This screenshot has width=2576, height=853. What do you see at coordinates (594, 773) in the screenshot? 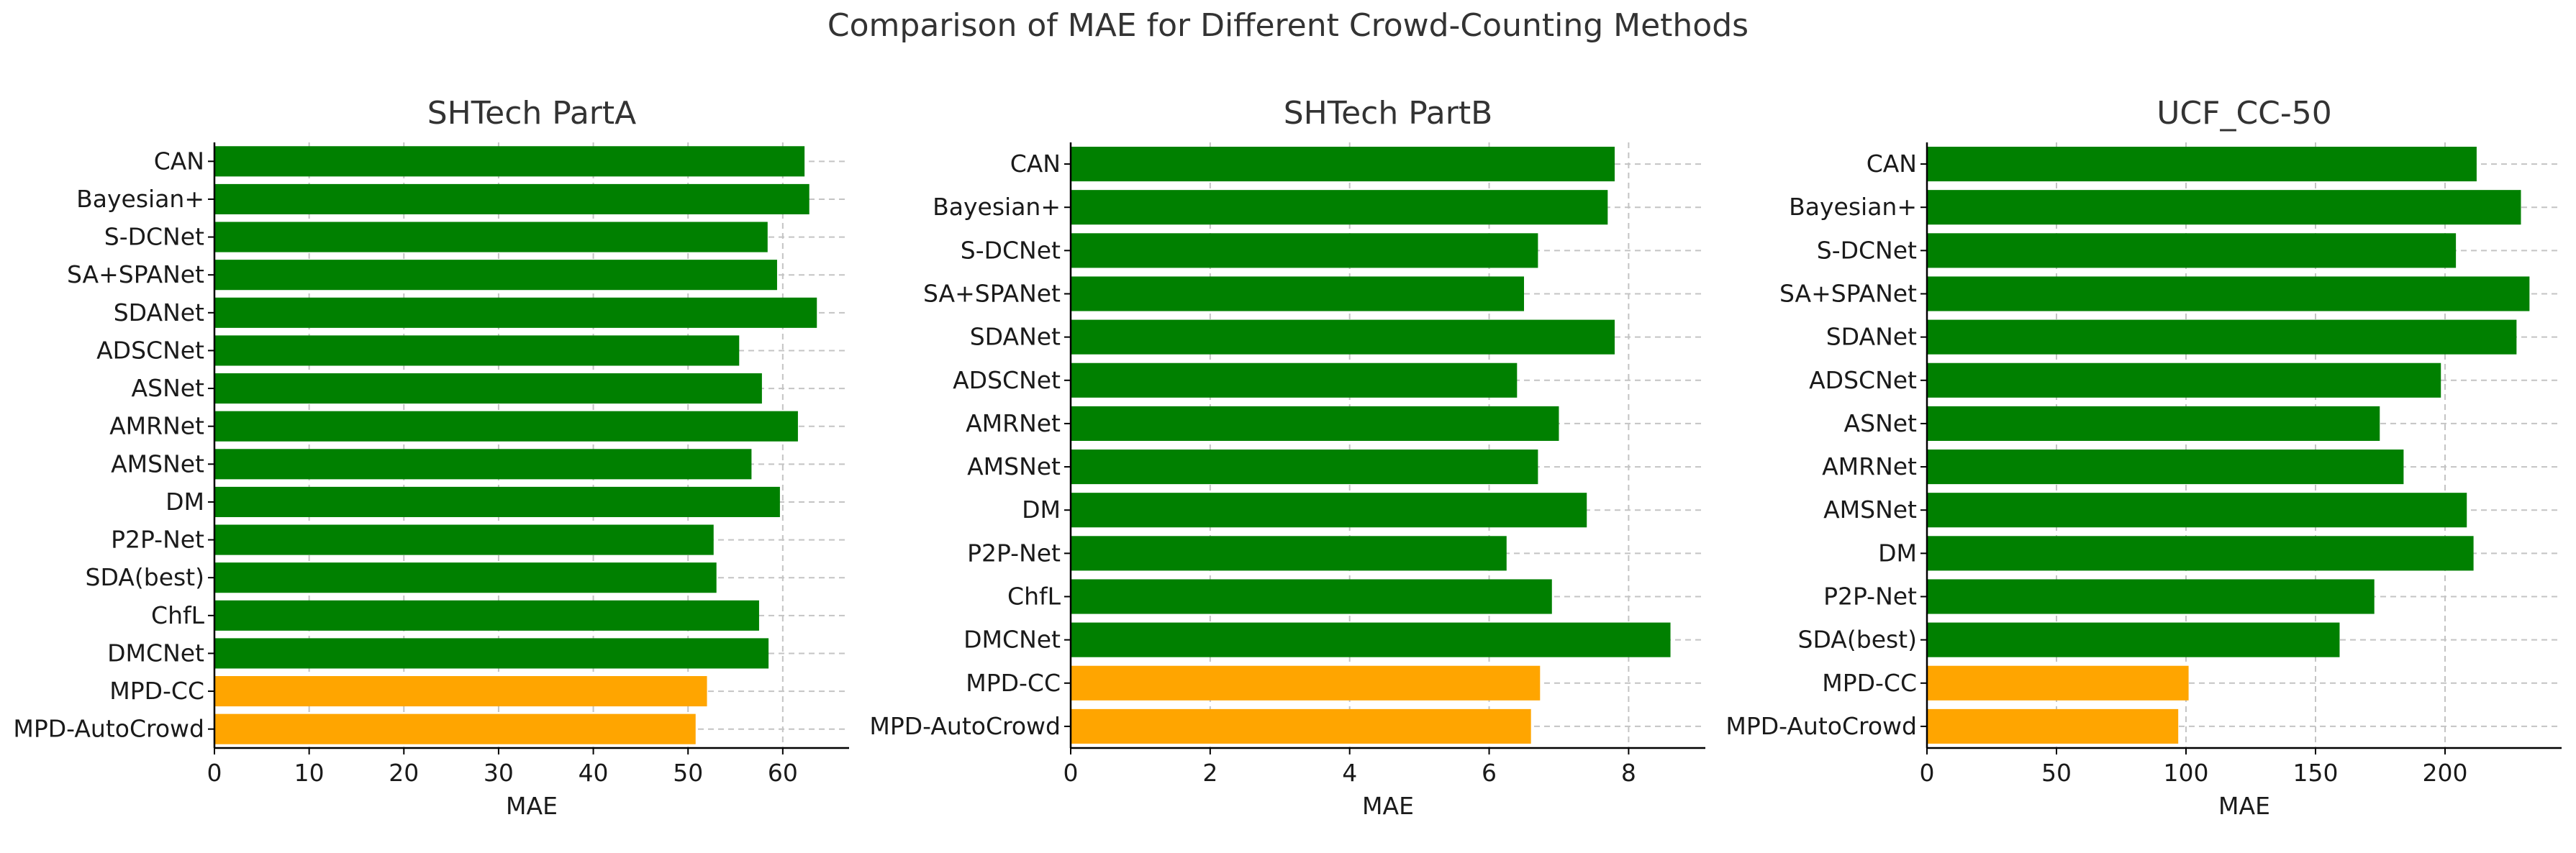
I see `x-tick-label: 40` at bounding box center [594, 773].